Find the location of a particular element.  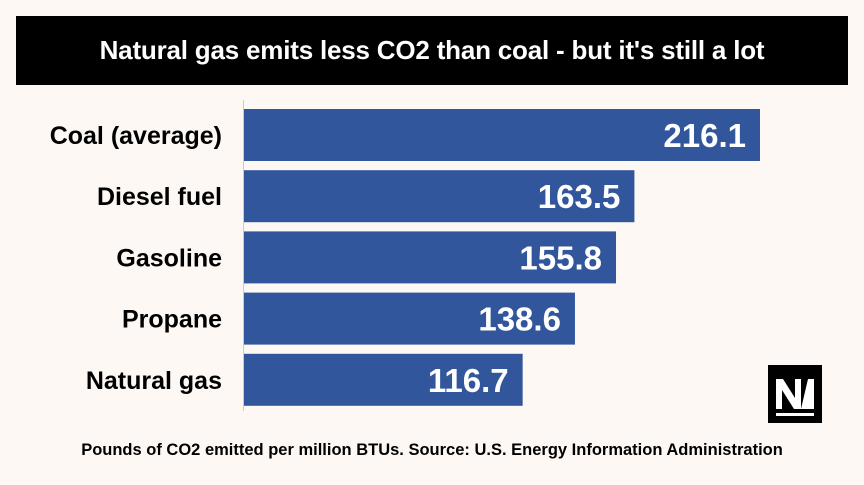

category-label: Propane is located at coordinates (172, 320).